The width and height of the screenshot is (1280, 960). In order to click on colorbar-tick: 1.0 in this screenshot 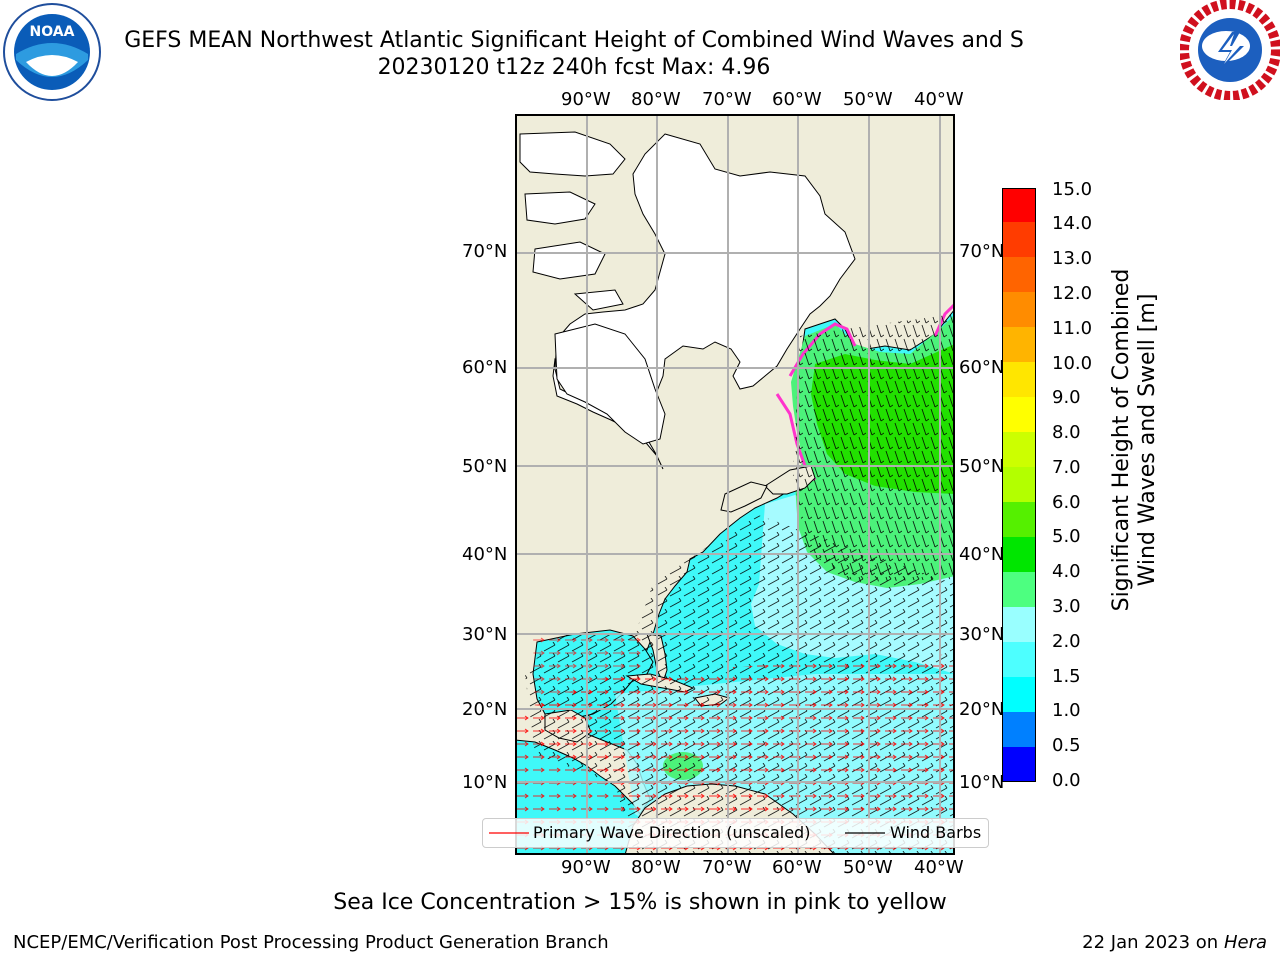, I will do `click(1066, 710)`.